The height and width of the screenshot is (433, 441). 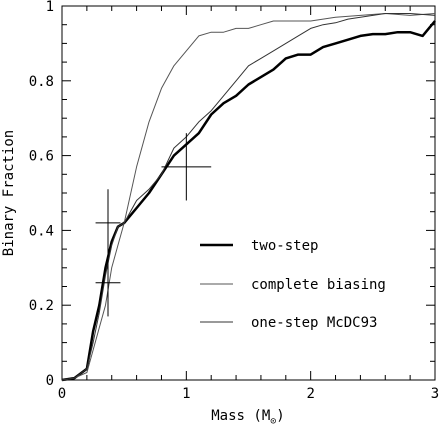 What do you see at coordinates (310, 394) in the screenshot?
I see `x-tick-label: 2` at bounding box center [310, 394].